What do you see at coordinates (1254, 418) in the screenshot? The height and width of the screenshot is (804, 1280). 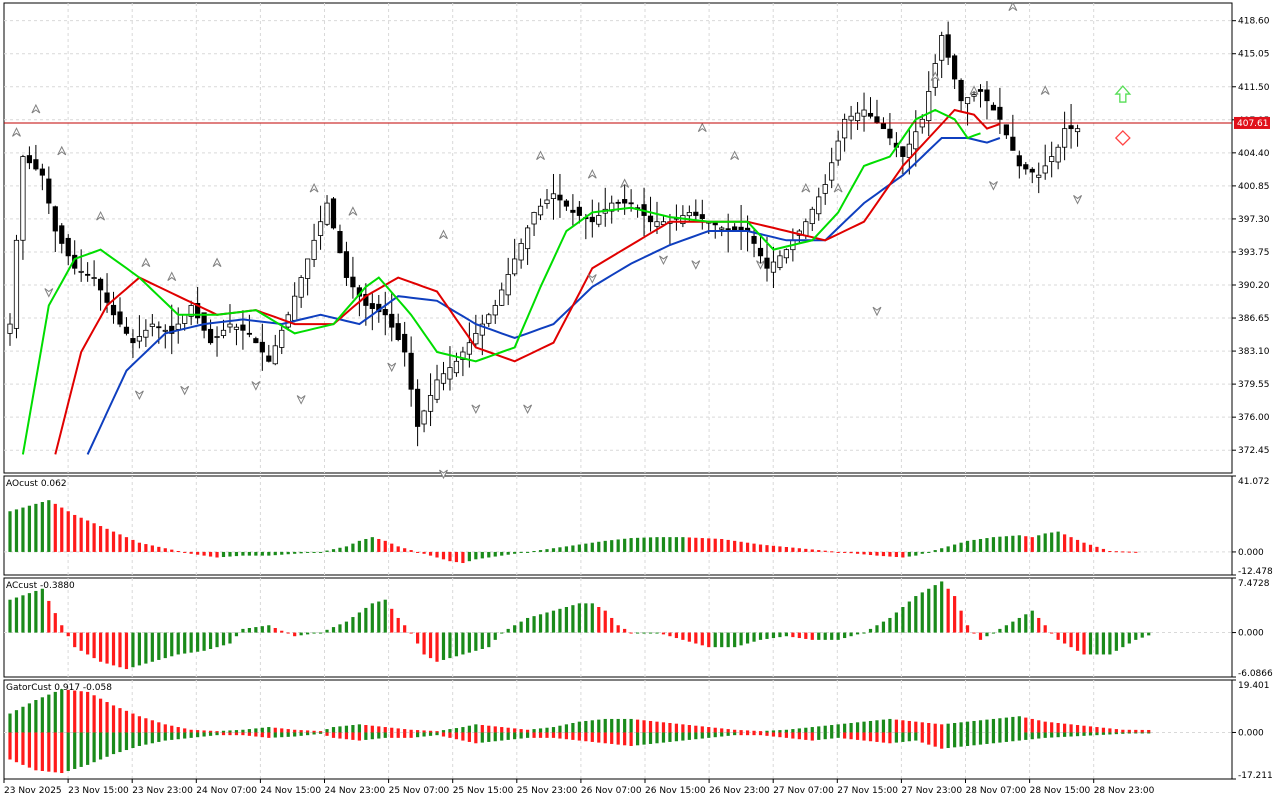 I see `price-tick-label: 376.00` at bounding box center [1254, 418].